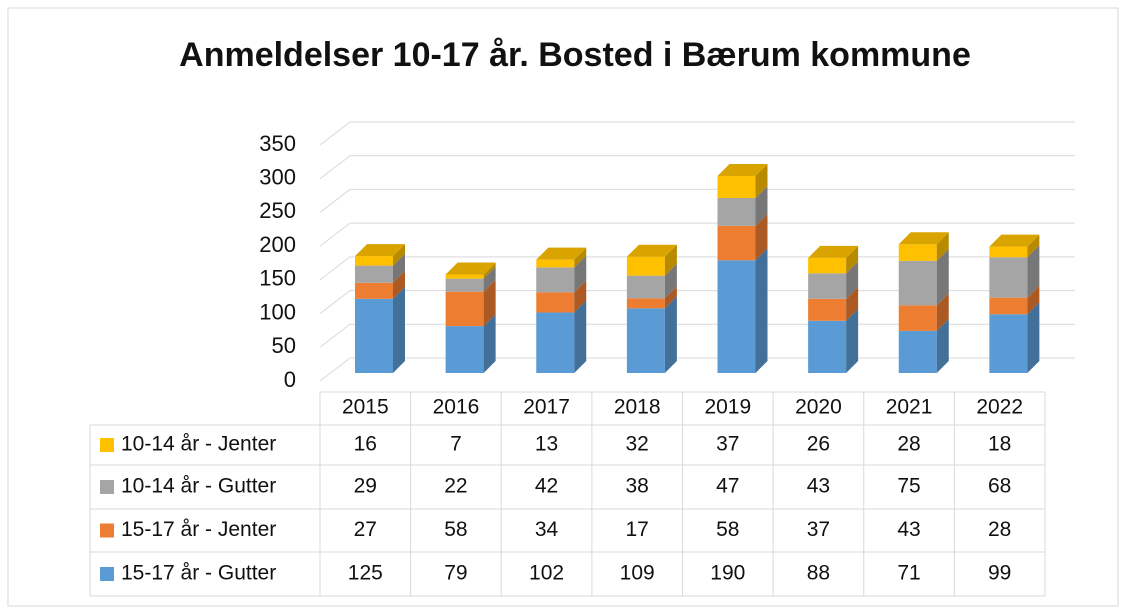 The height and width of the screenshot is (613, 1130). Describe the element at coordinates (277, 244) in the screenshot. I see `y-tick-label: 200` at that location.